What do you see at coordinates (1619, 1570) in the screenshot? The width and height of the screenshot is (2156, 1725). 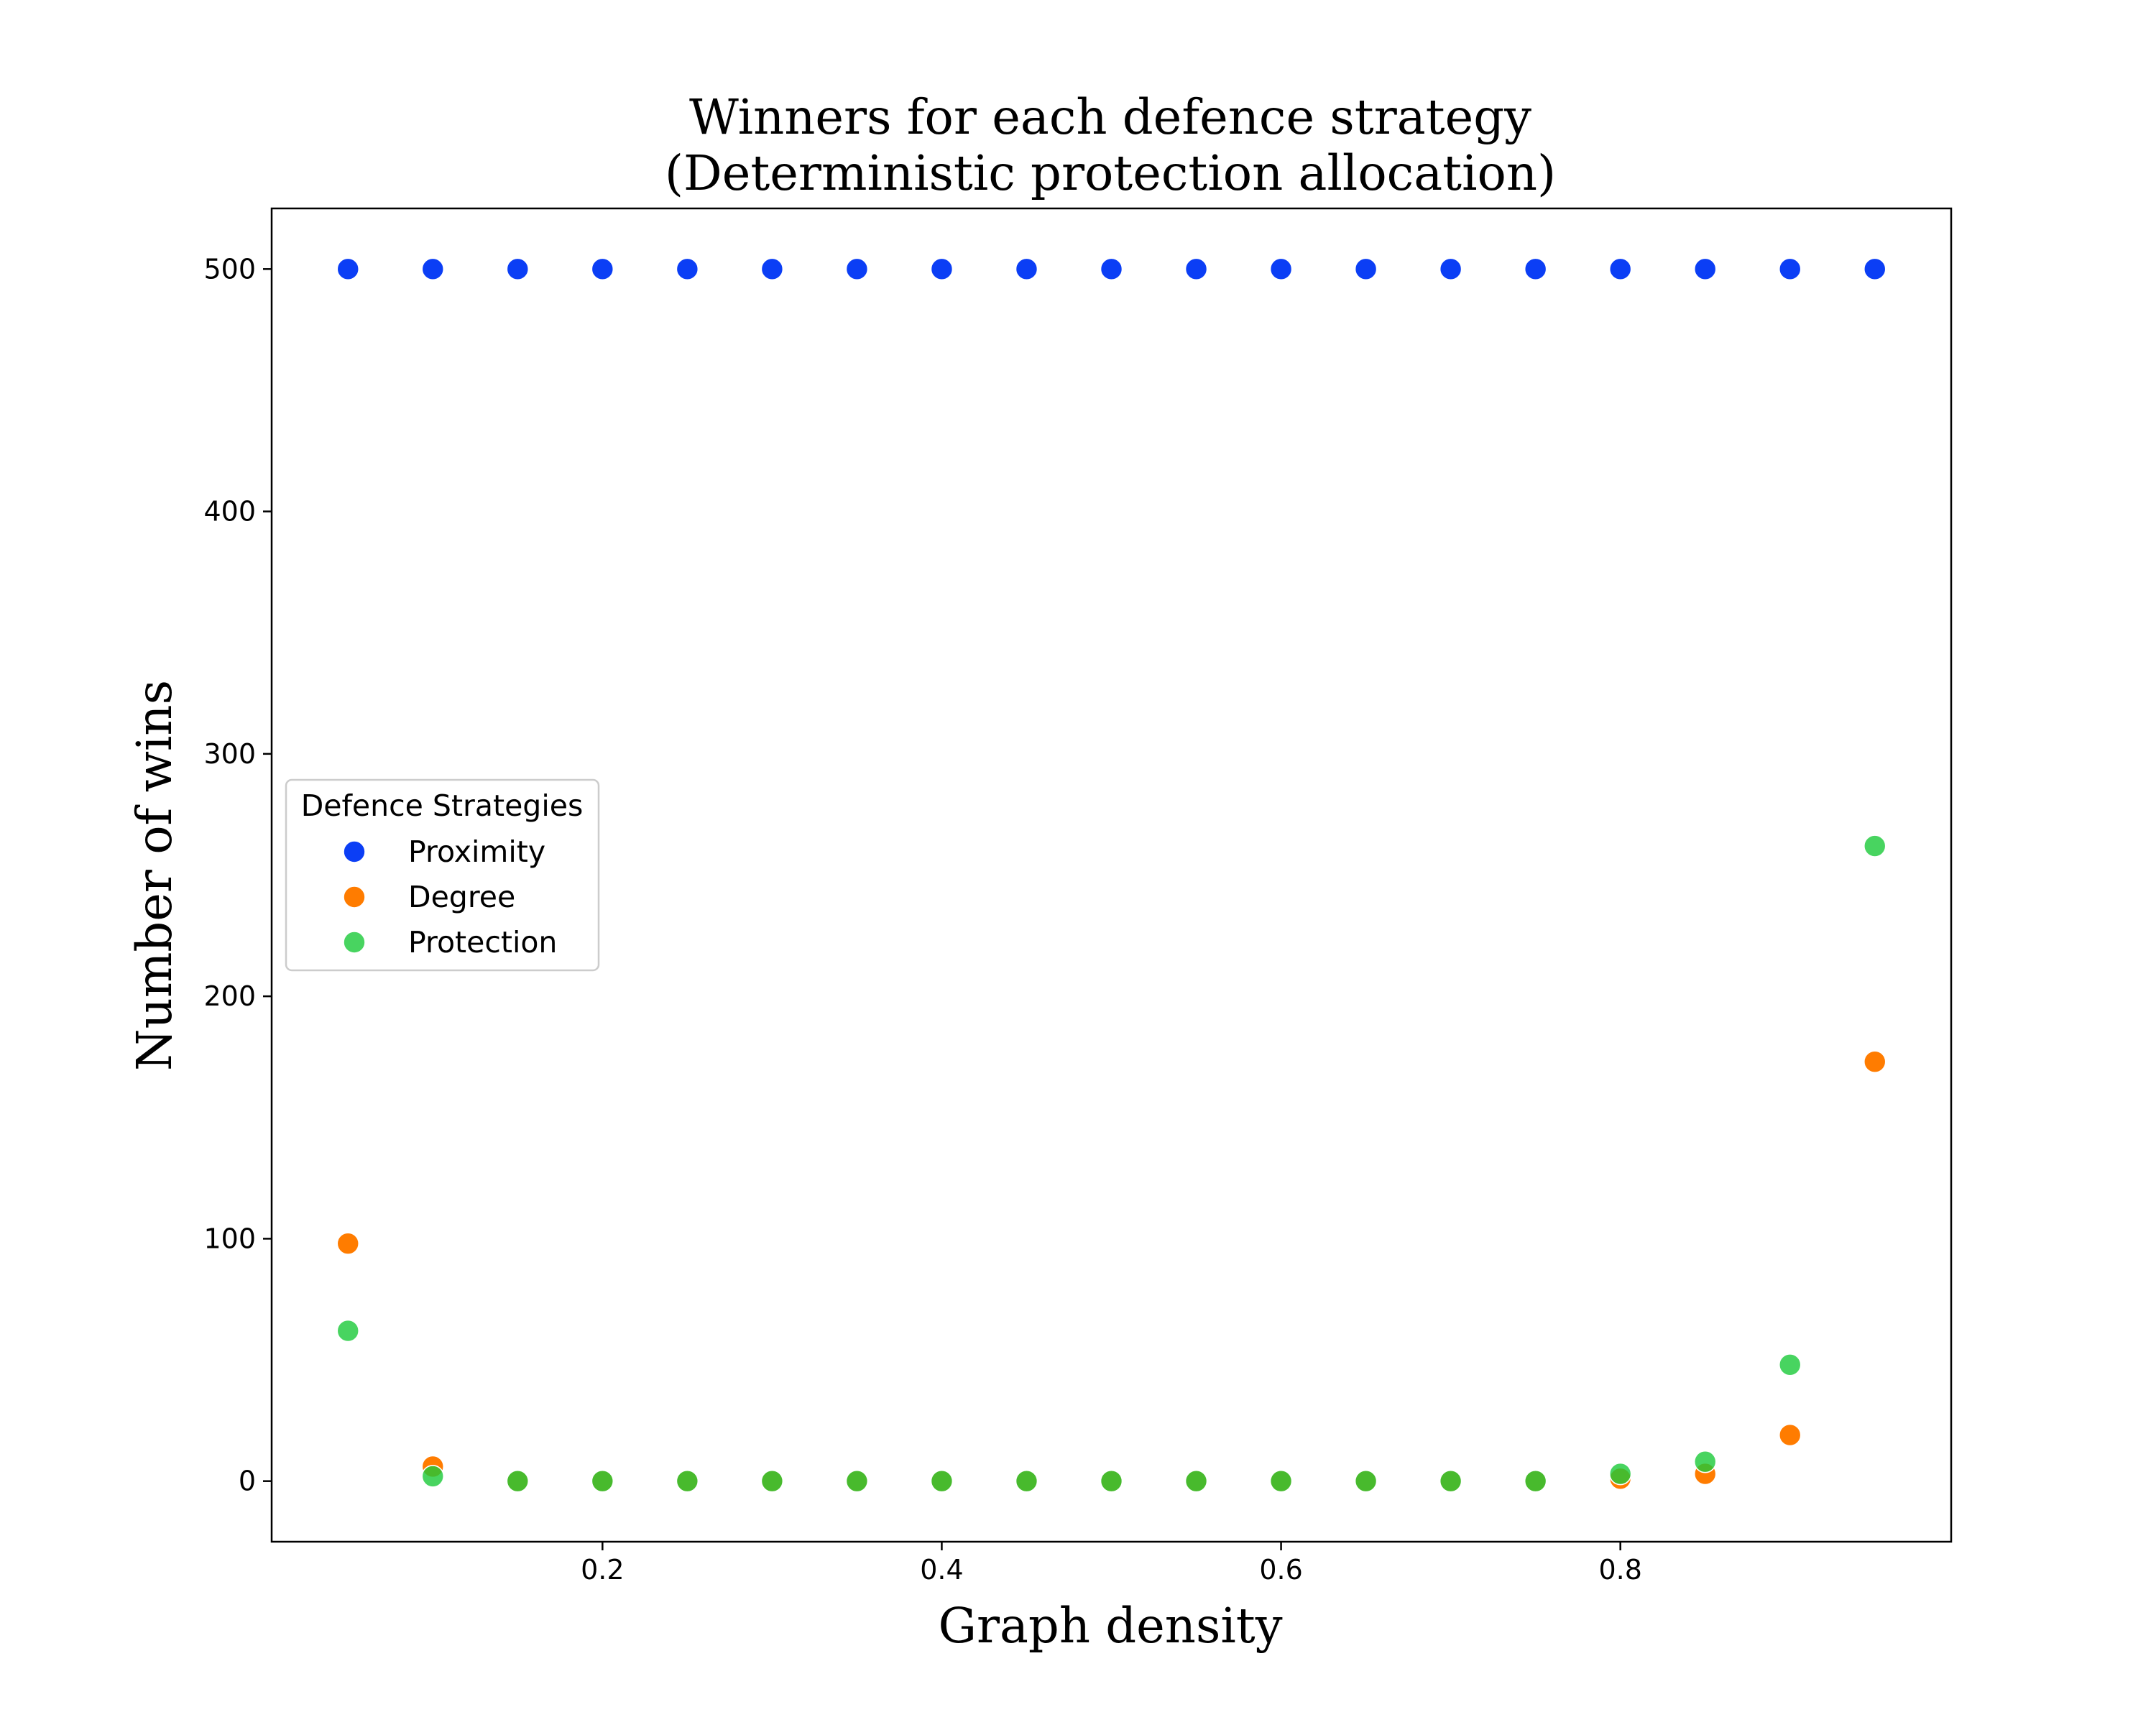 I see `x-tick-label: 0.8` at bounding box center [1619, 1570].